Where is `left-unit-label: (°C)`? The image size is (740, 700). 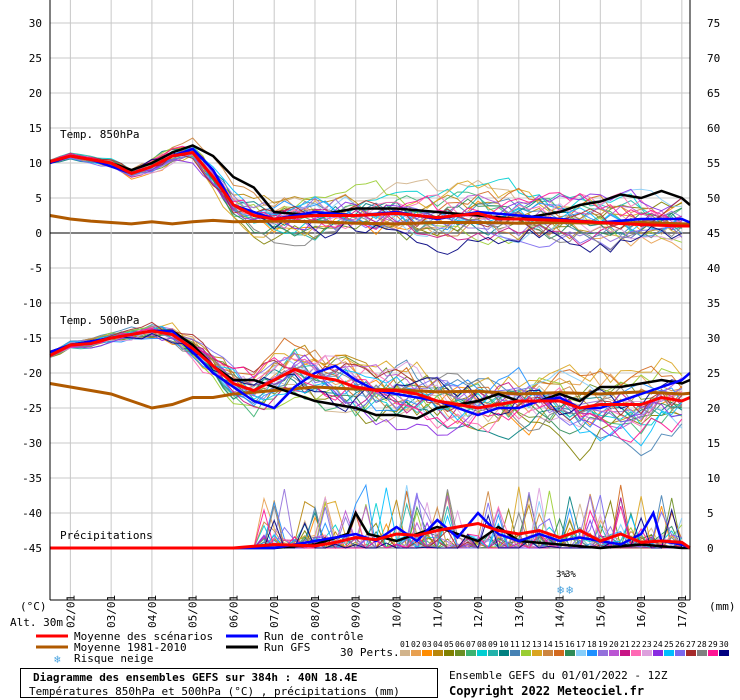 left-unit-label: (°C) is located at coordinates (33, 606).